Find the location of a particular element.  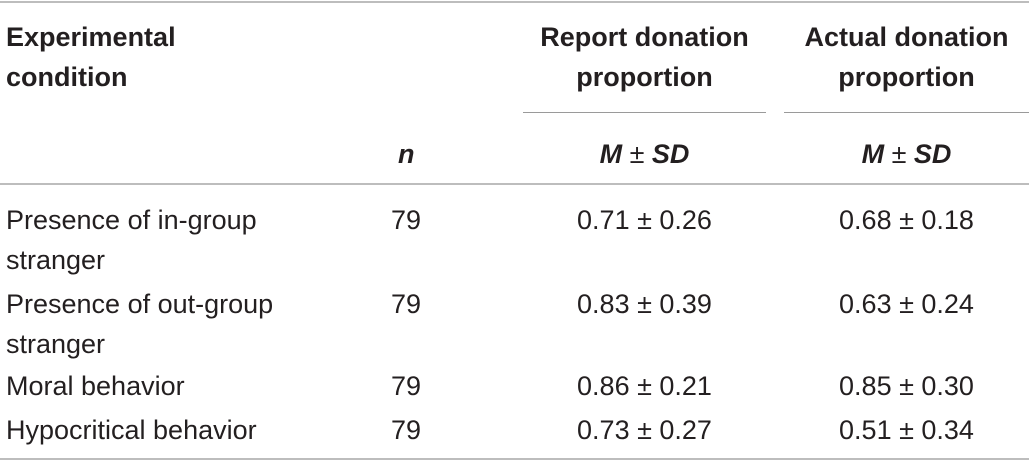

row3-condition-line1: Moral behavior is located at coordinates (95, 386).